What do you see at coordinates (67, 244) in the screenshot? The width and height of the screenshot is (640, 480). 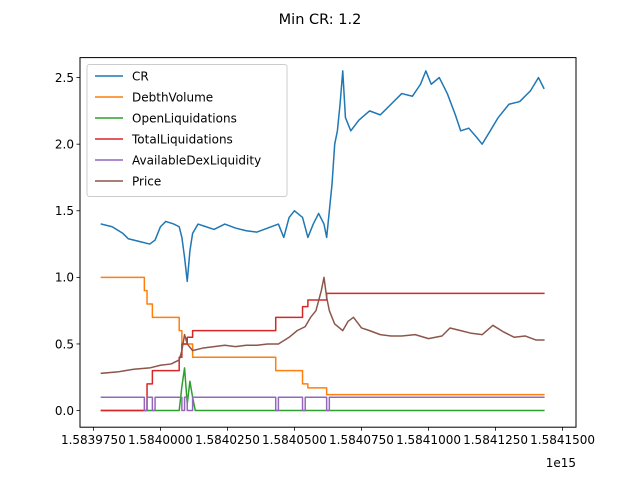 I see `y-axis: 0.0 0.5 1.0 1.5 2.0 2.5` at bounding box center [67, 244].